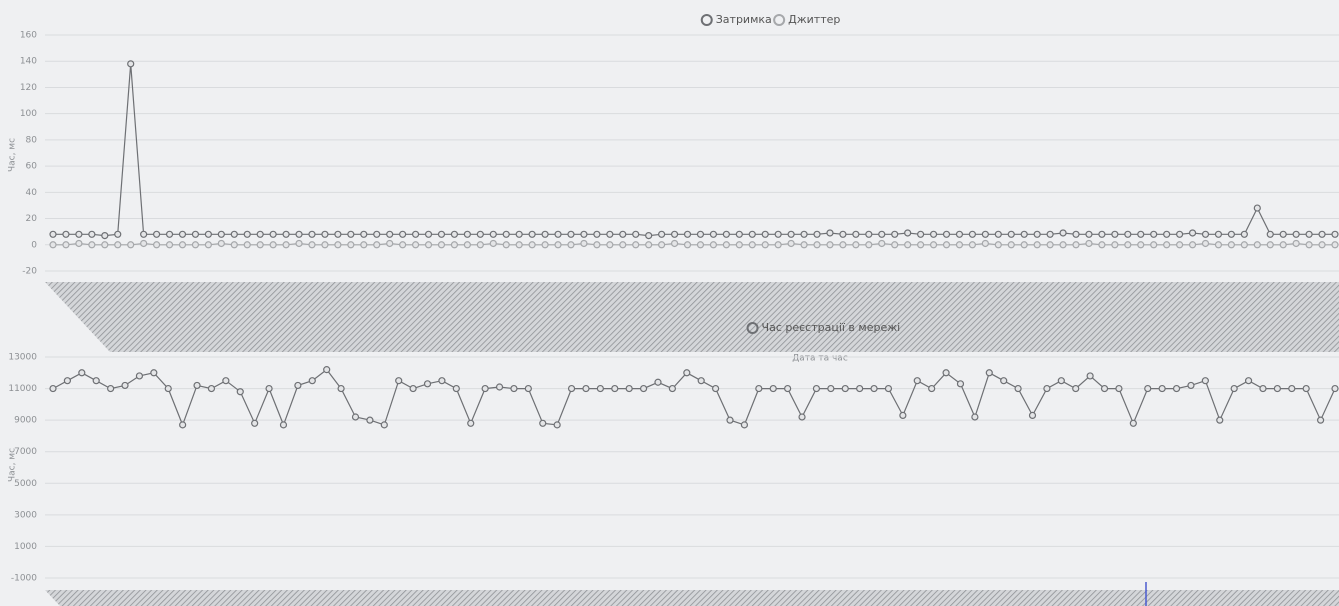 The image size is (1339, 606). I want to click on x-labels-area, so click(692, 598).